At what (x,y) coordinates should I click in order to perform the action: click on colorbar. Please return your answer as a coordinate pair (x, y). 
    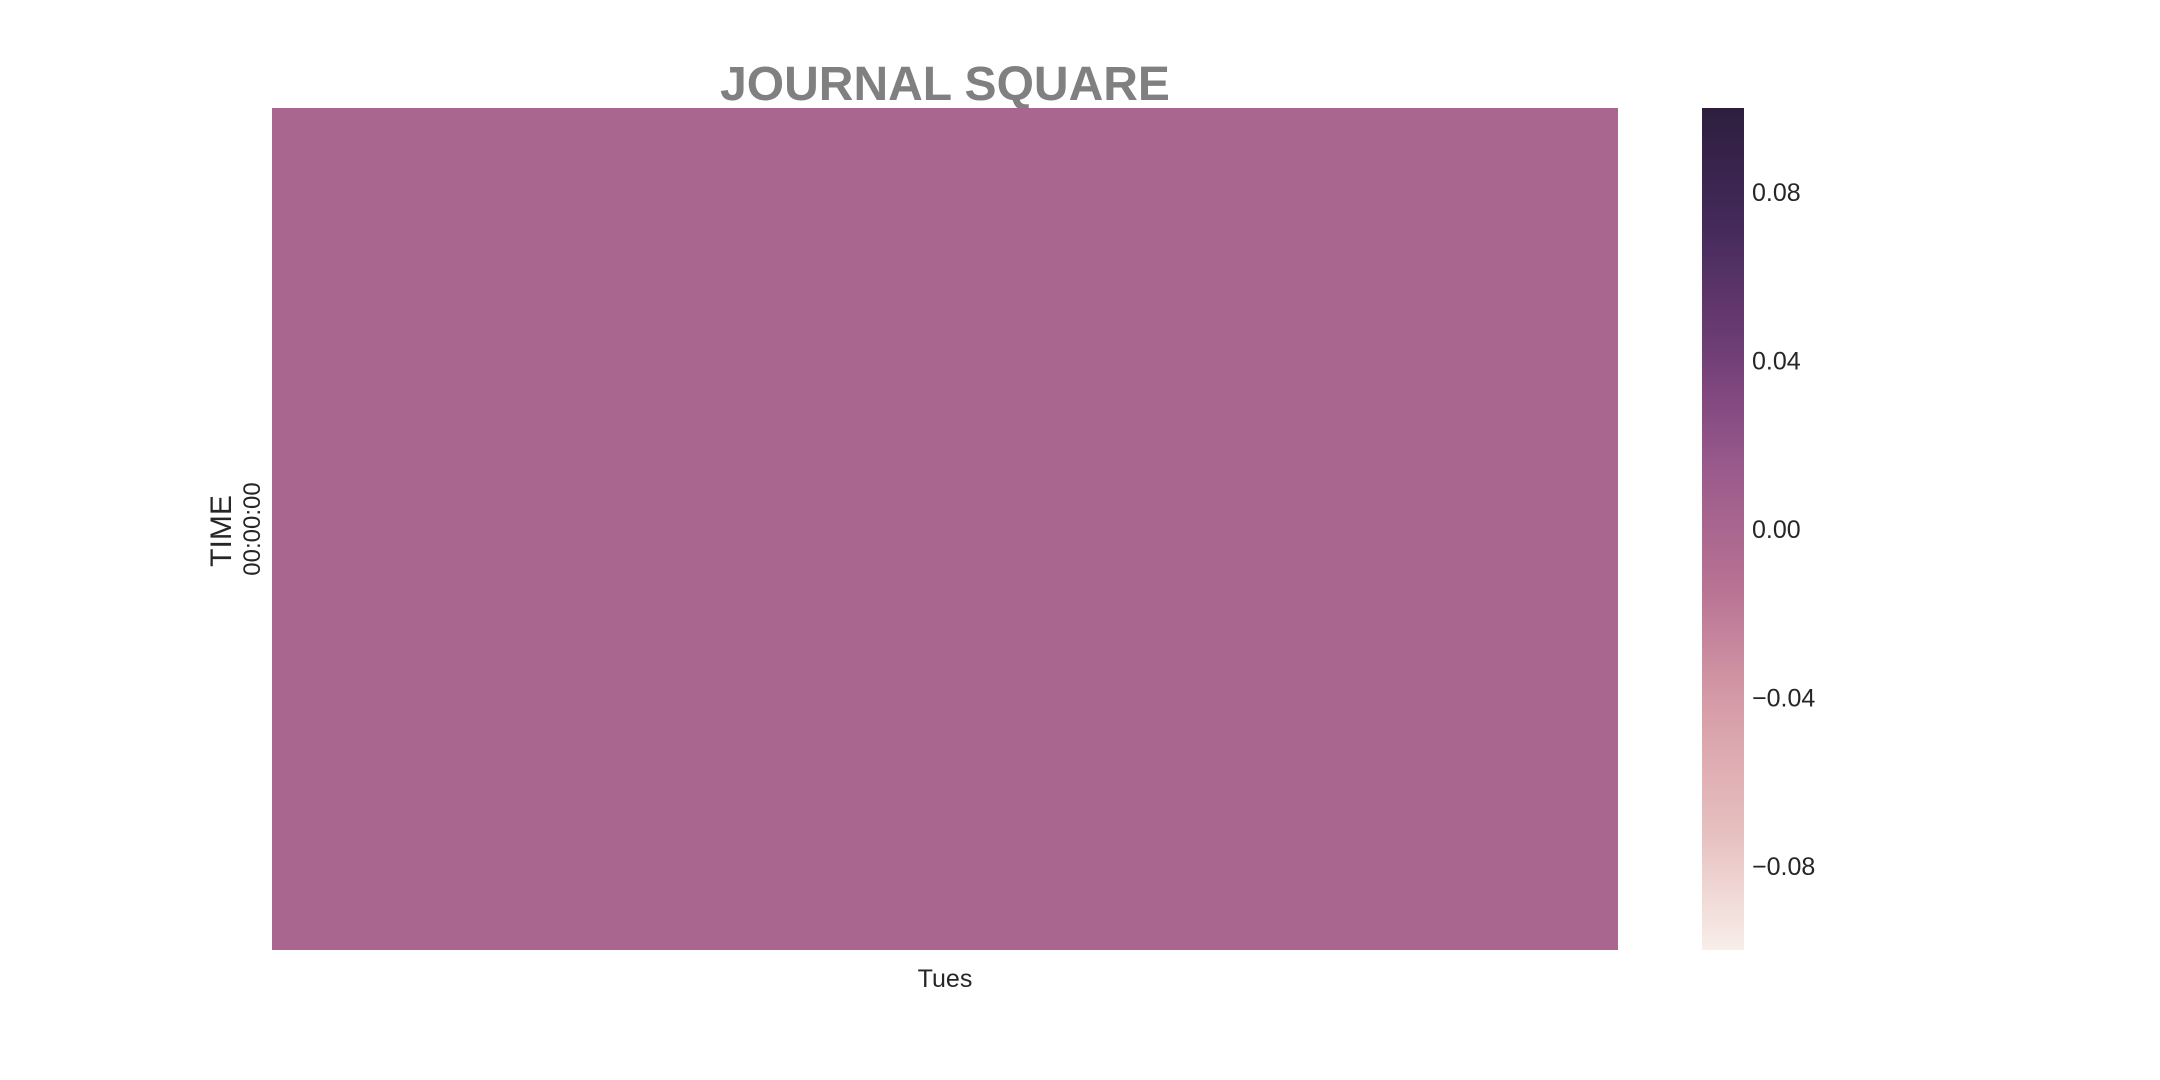
    Looking at the image, I should click on (1723, 529).